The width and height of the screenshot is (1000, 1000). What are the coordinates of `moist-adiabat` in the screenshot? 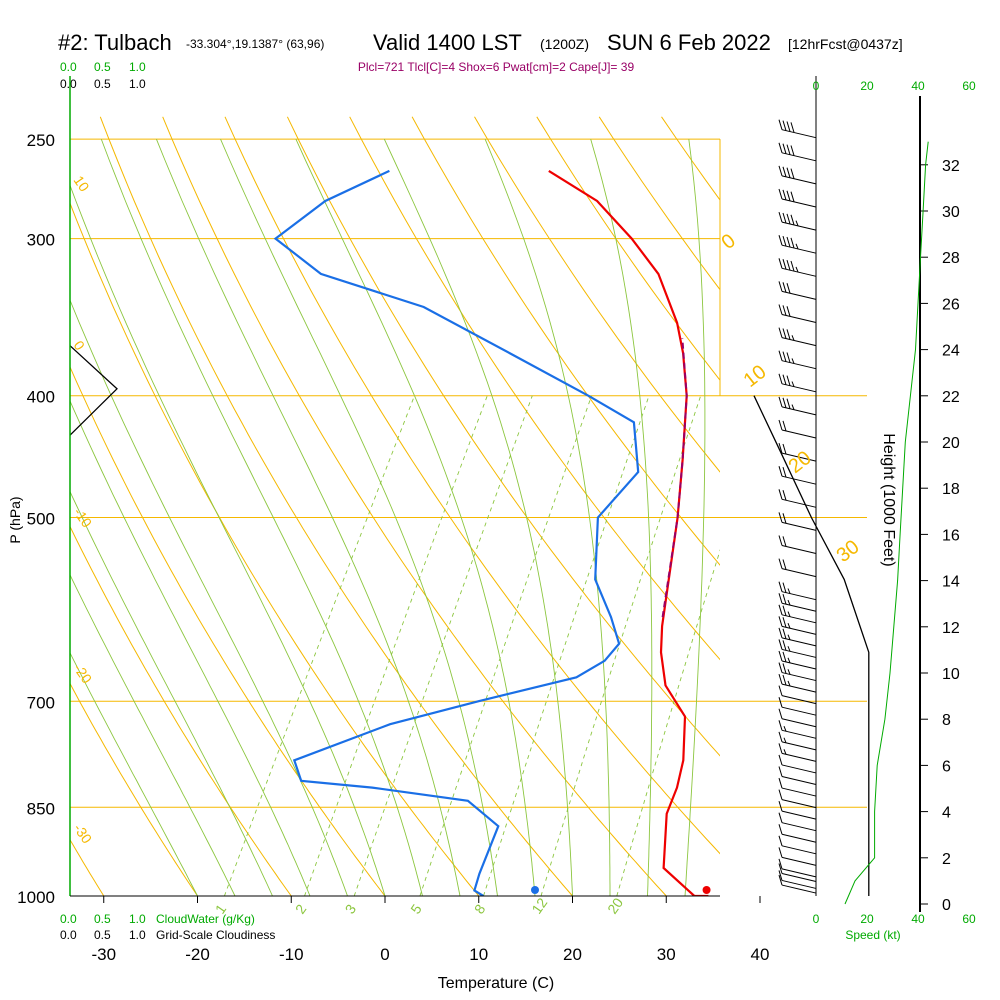 It's located at (478, 517).